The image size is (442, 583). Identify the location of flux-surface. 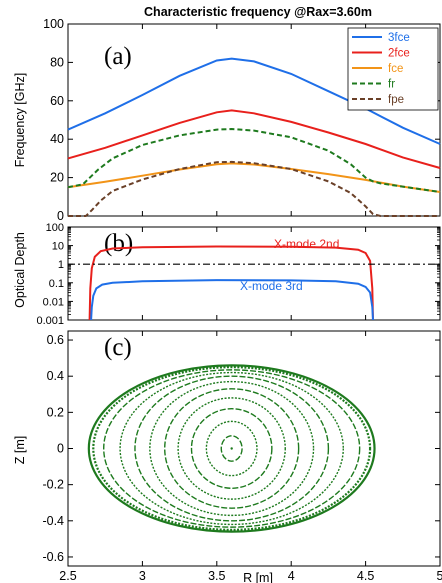
(231, 448).